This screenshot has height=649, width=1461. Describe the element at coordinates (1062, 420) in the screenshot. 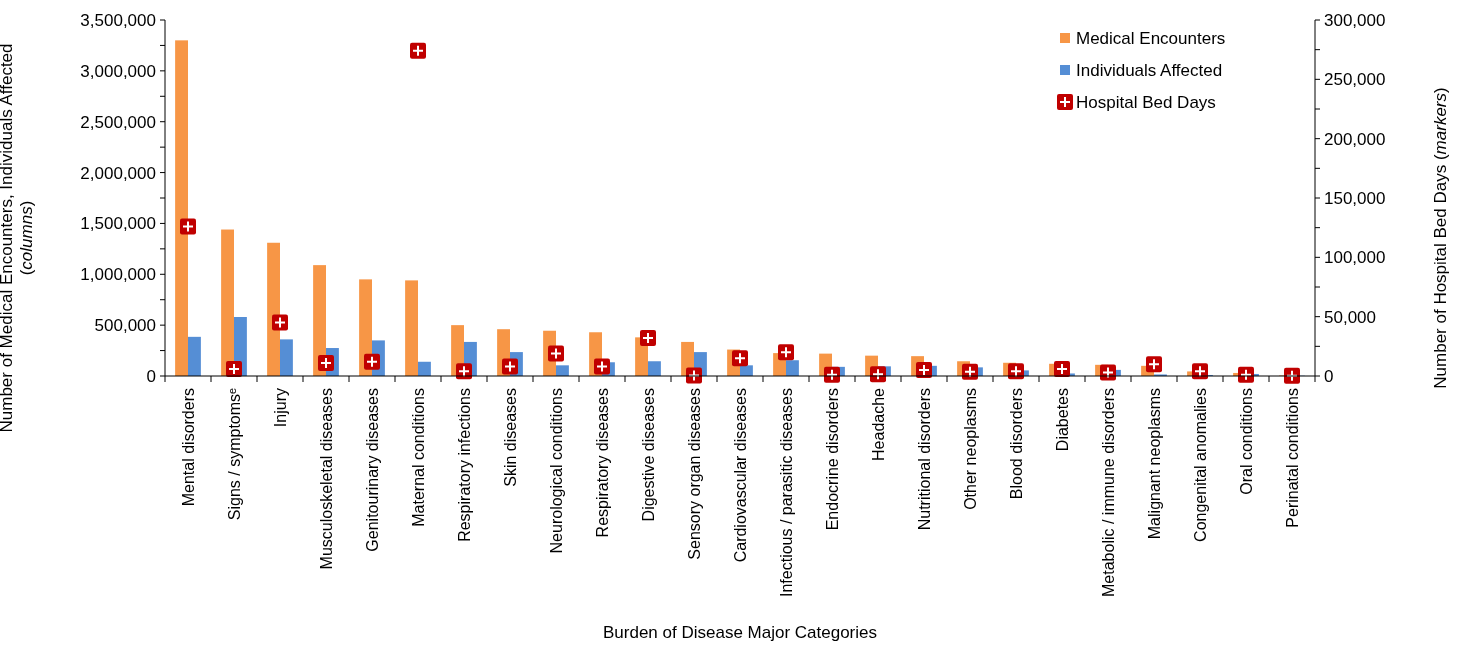

I see `x-tick-label: Diabetes` at that location.